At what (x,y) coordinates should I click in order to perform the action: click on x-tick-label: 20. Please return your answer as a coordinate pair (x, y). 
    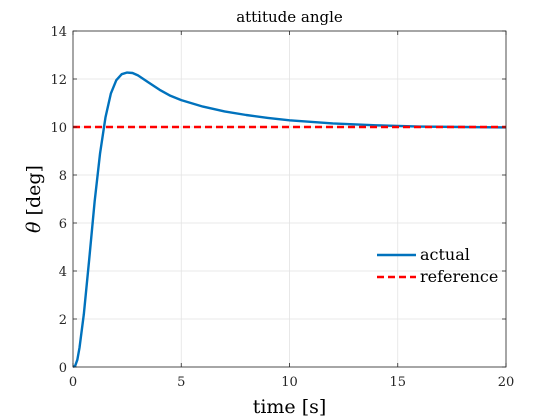
    Looking at the image, I should click on (506, 382).